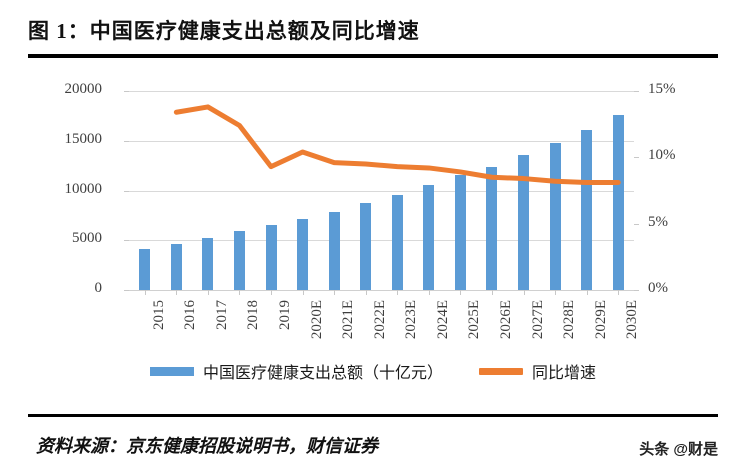 This screenshot has width=744, height=475. Describe the element at coordinates (272, 292) in the screenshot. I see `x-tickmark-2019` at that location.